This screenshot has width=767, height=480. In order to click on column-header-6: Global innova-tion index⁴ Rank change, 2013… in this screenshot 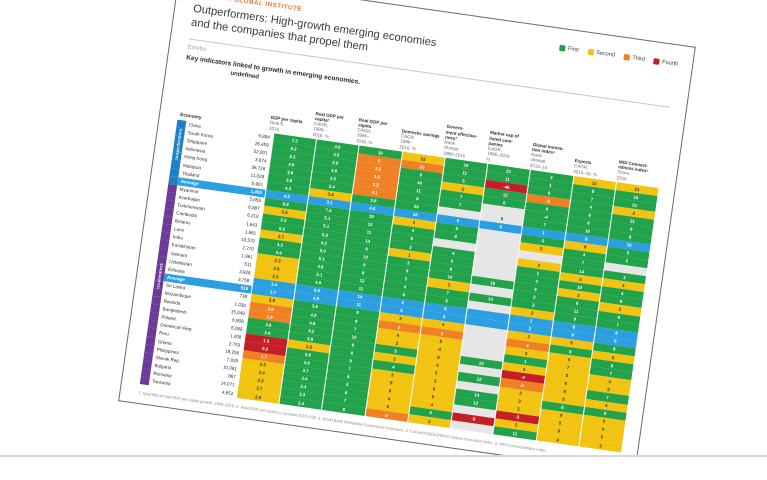, I will do `click(547, 155)`.